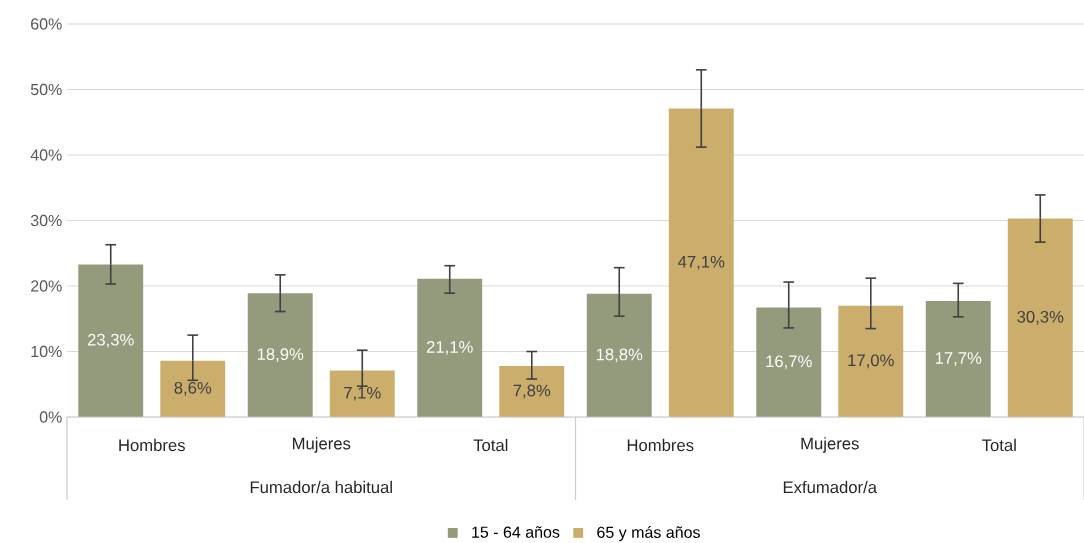 This screenshot has height=543, width=1084. I want to click on data-label: 7,8%, so click(532, 391).